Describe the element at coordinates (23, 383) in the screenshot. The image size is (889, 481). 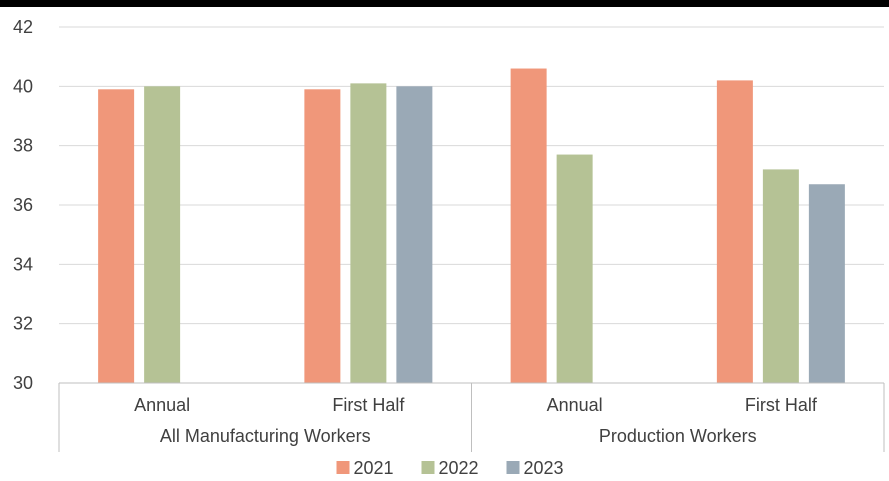
I see `y-tick-label: 30` at that location.